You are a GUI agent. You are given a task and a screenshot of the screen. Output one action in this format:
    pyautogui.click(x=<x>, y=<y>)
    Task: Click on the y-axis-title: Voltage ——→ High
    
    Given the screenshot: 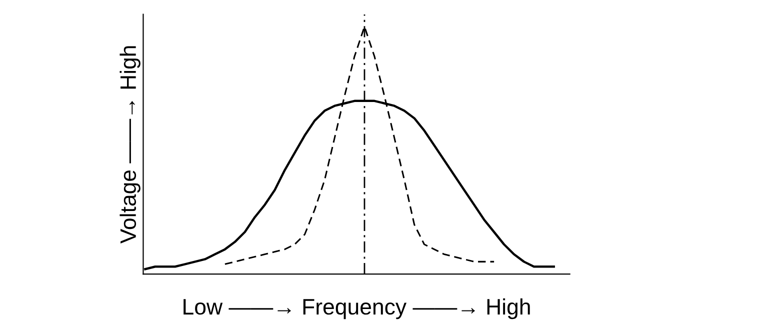 What is the action you would take?
    pyautogui.click(x=130, y=145)
    